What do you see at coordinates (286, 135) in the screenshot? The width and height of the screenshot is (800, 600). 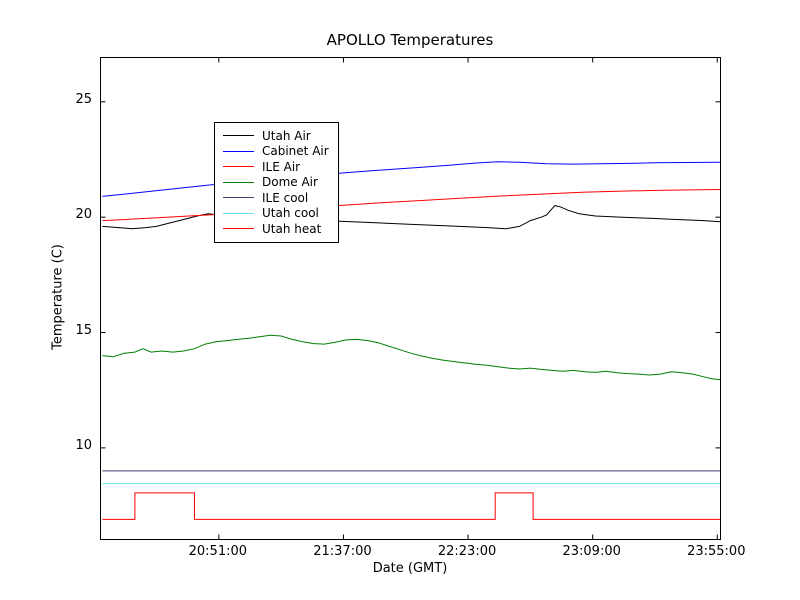 I see `legend-label: Utah Air` at bounding box center [286, 135].